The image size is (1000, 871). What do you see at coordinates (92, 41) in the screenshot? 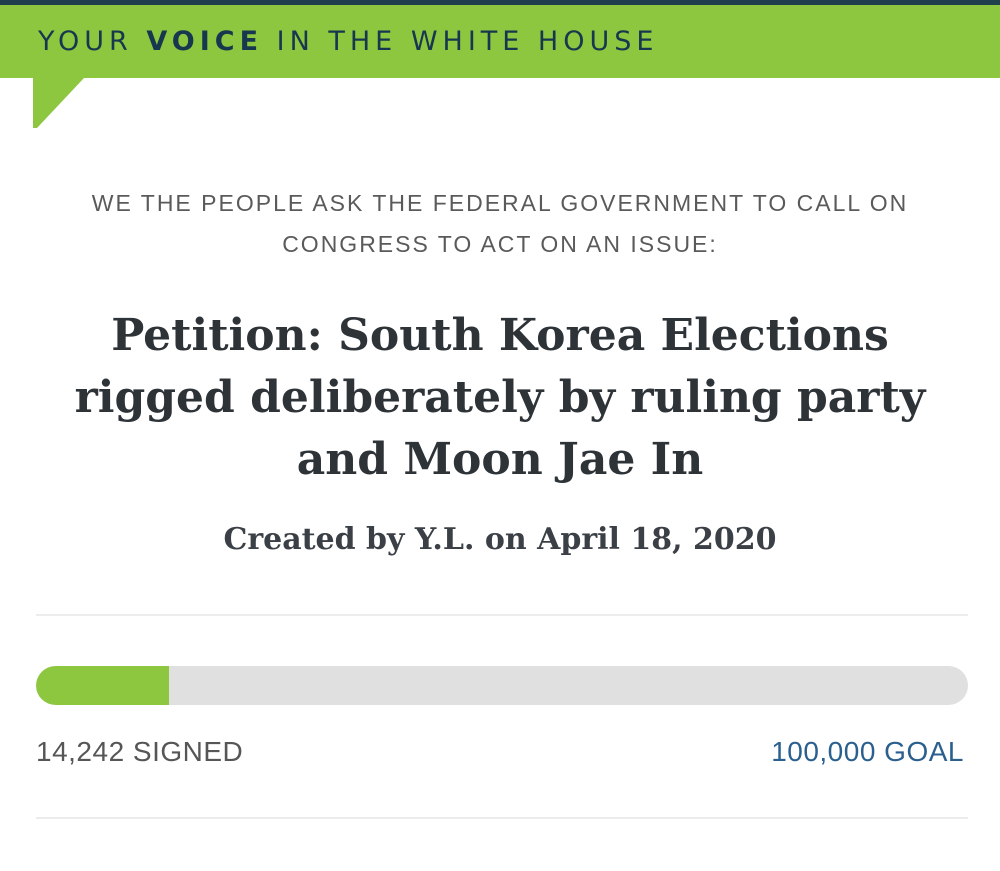
I see `banner-title-prefix: YOUR` at bounding box center [92, 41].